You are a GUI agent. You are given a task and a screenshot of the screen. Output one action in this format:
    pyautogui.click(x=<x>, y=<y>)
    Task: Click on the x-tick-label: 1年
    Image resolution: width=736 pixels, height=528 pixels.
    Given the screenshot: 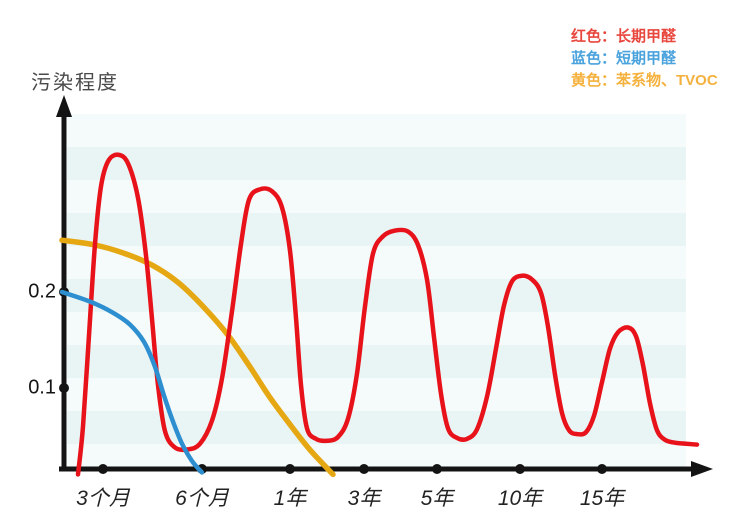 What is the action you would take?
    pyautogui.click(x=290, y=498)
    